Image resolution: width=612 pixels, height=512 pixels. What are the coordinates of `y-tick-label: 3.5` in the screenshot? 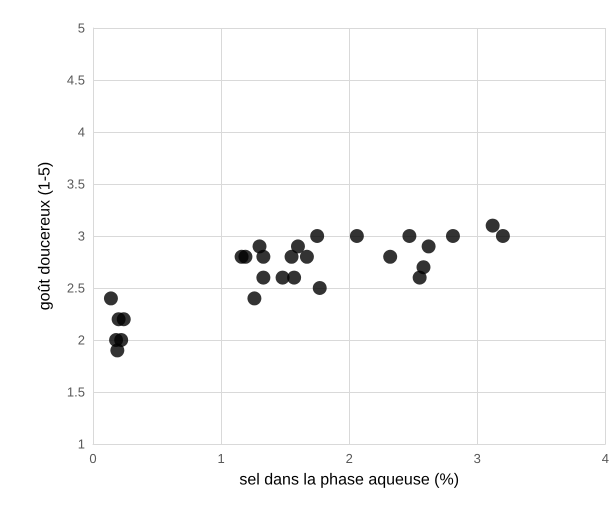 It's located at (75, 184).